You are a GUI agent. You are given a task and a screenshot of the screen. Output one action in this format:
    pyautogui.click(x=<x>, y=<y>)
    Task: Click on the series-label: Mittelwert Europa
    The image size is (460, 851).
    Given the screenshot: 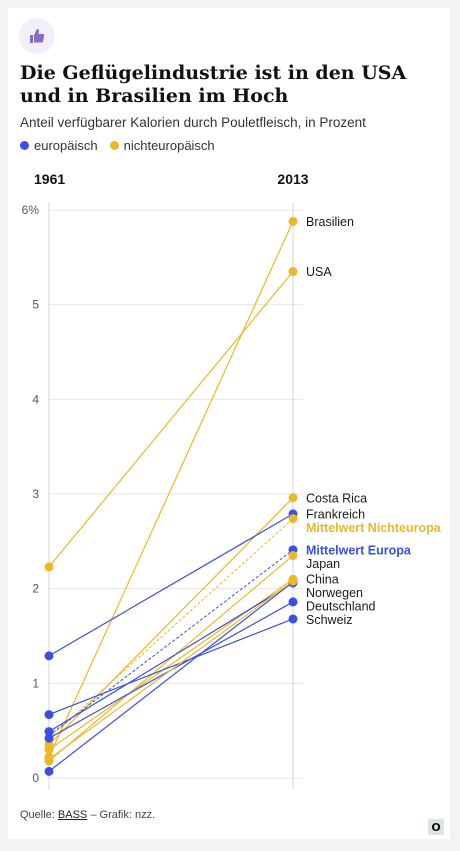 What is the action you would take?
    pyautogui.click(x=359, y=550)
    